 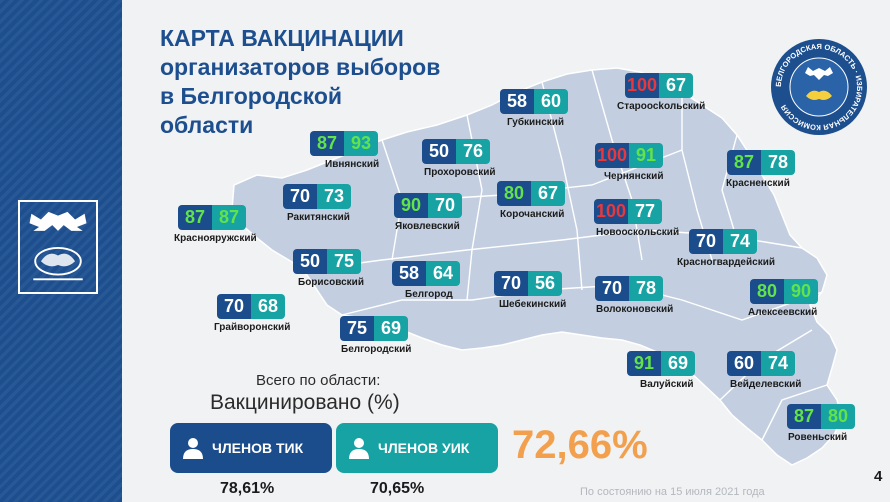 I want to click on title-line-2: организаторов выборов, so click(x=300, y=67).